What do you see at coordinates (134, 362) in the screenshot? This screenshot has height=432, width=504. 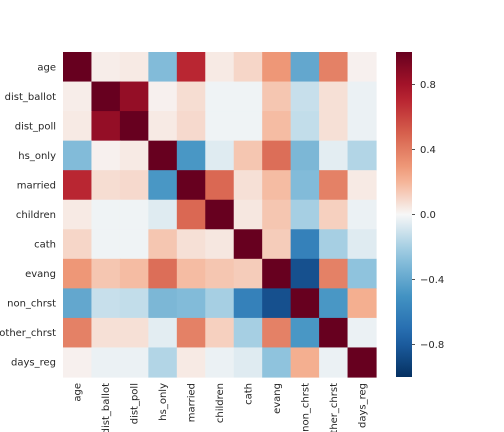 I see `heatmap-cell-days_reg-dist_poll` at bounding box center [134, 362].